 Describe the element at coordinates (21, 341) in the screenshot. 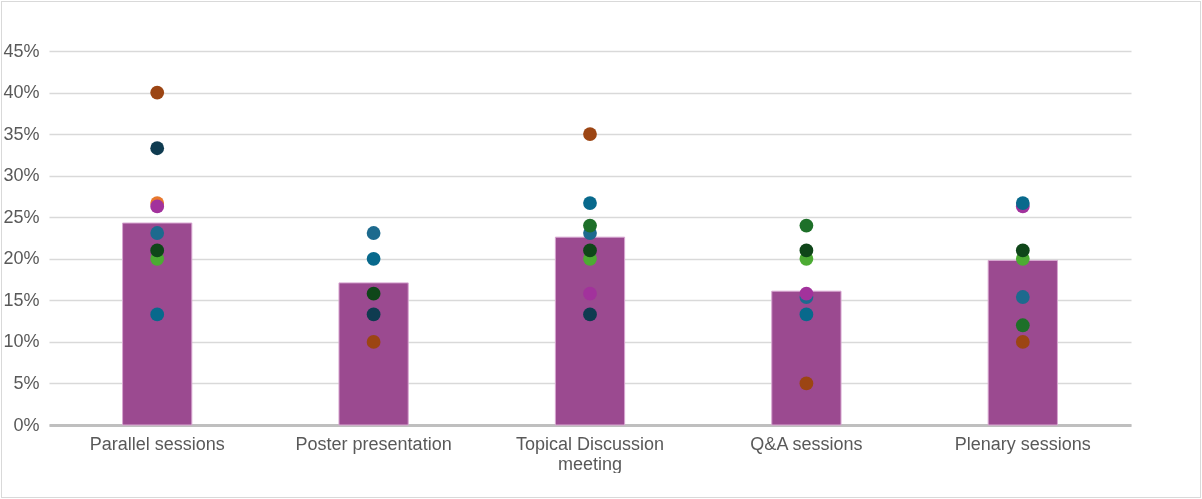

I see `y-tick-label: 10%` at that location.